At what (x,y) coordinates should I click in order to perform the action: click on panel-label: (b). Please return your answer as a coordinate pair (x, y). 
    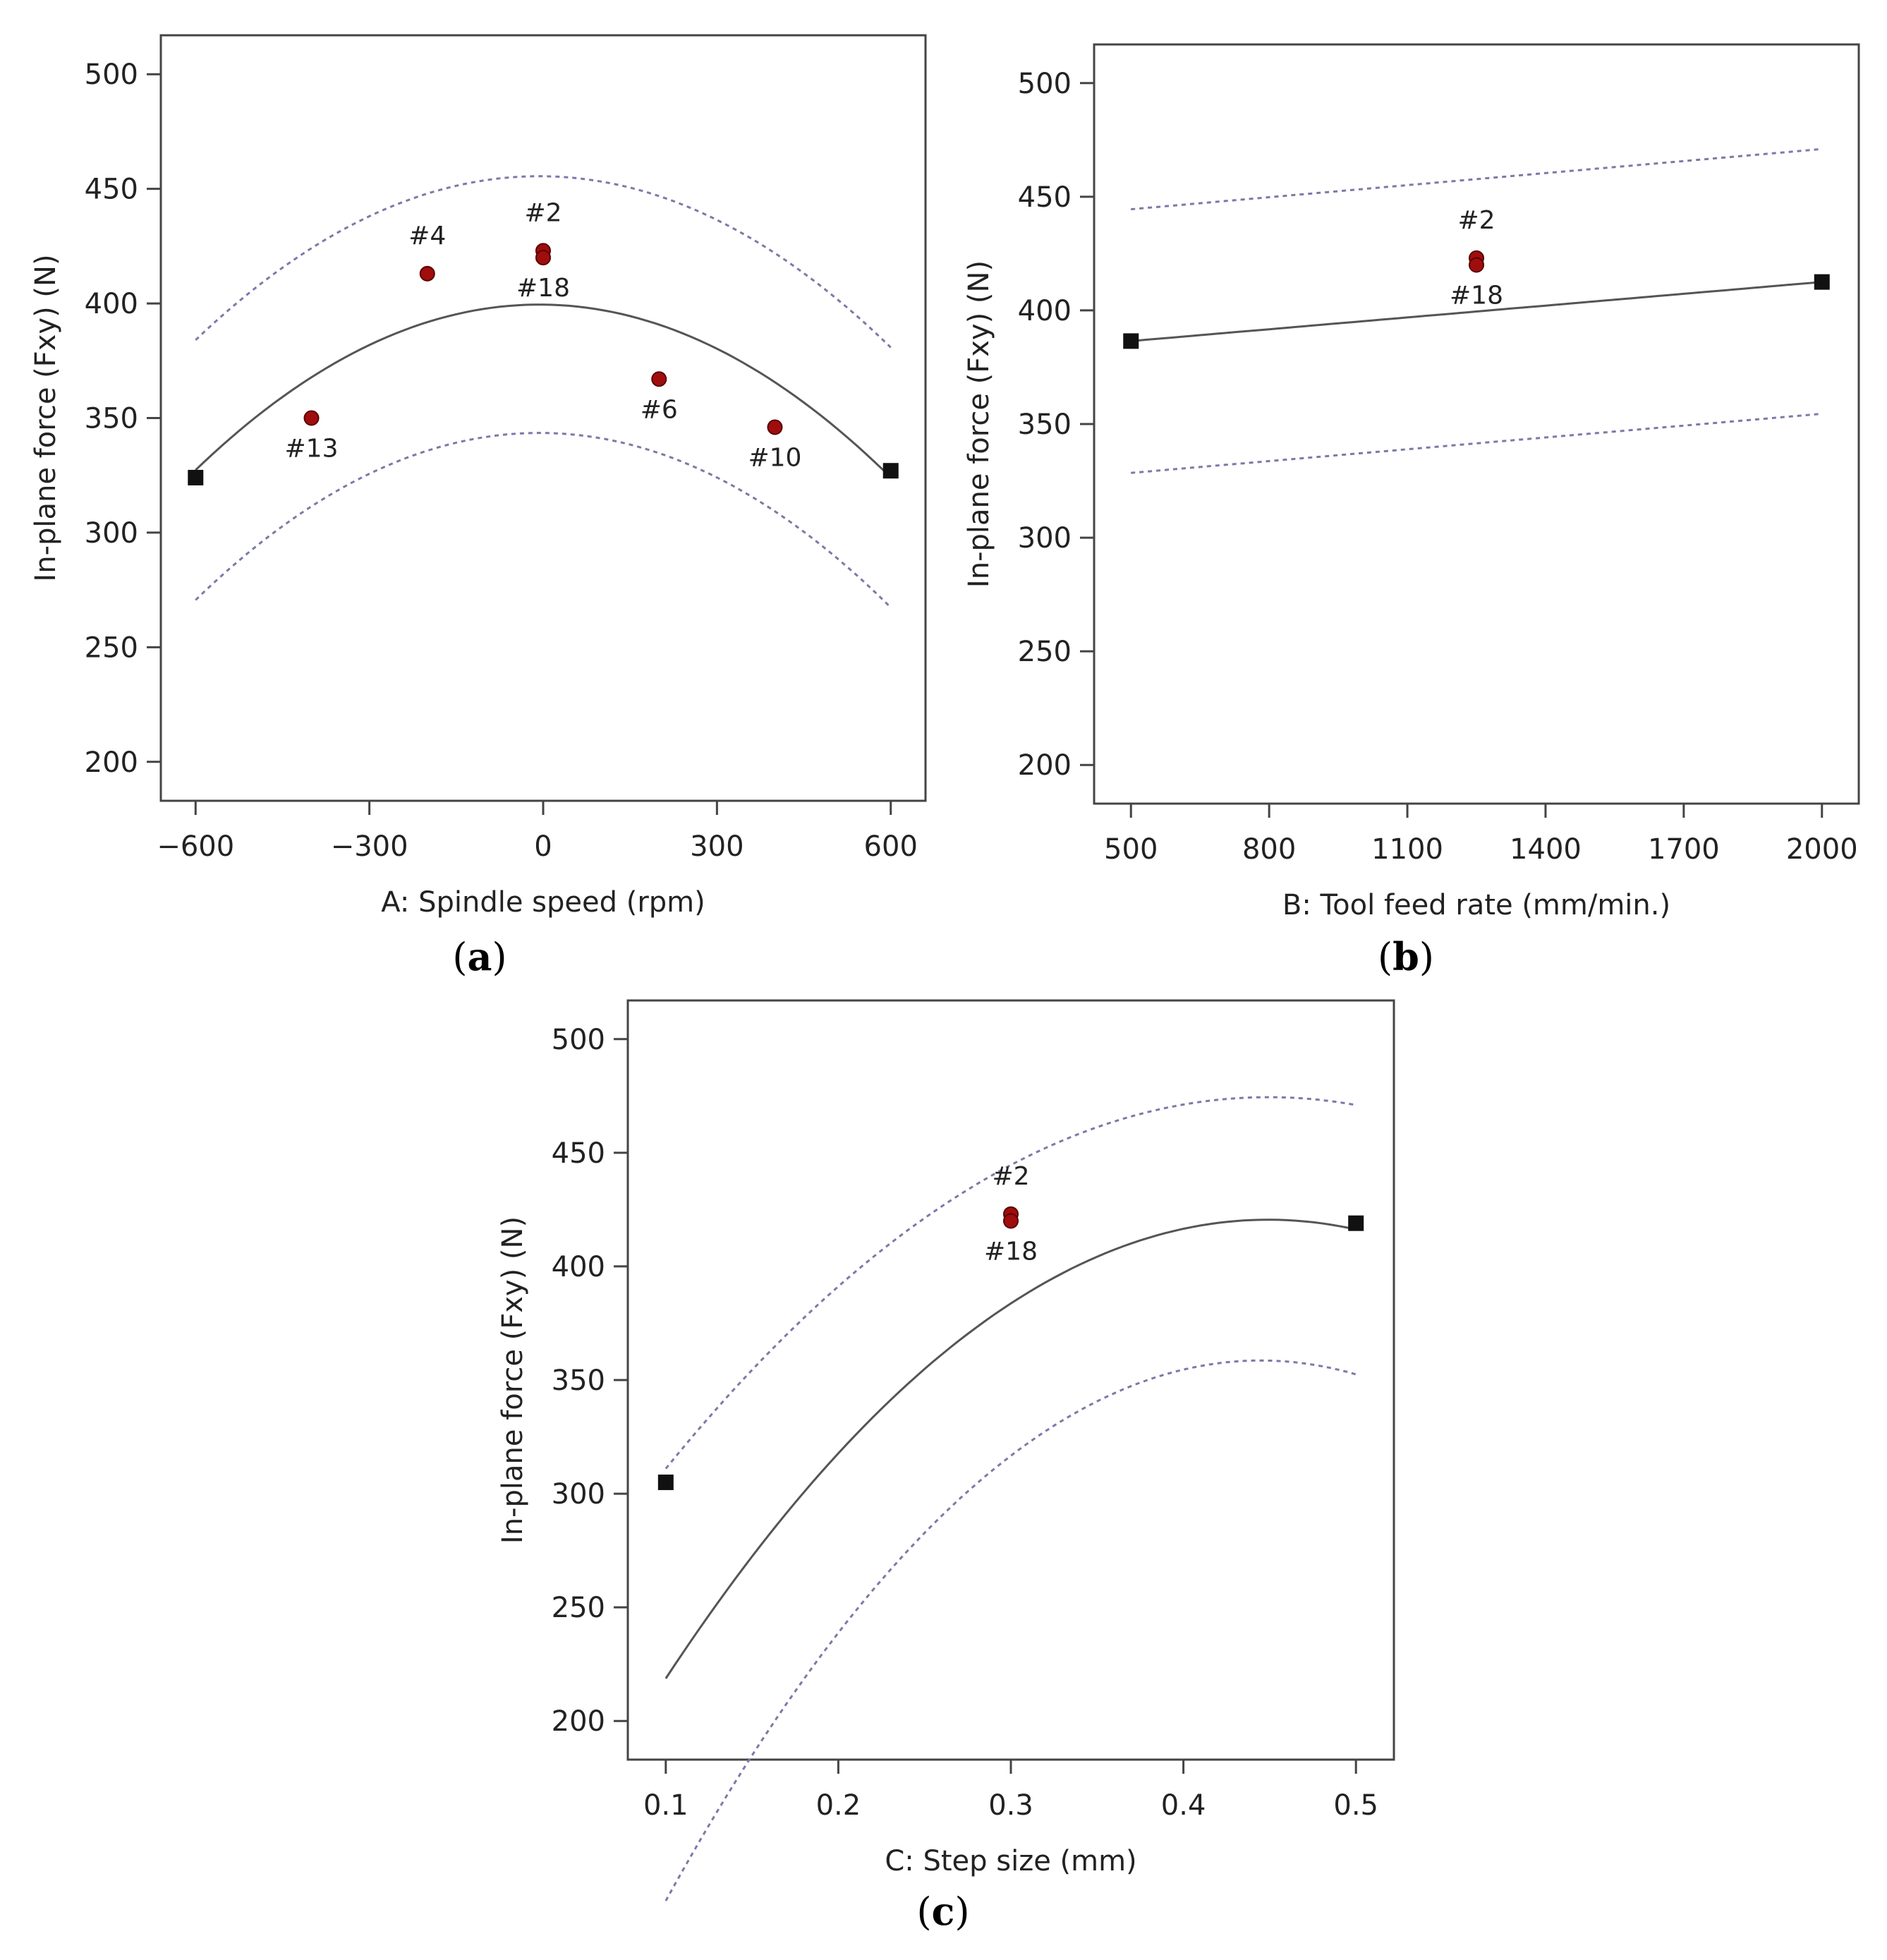
    Looking at the image, I should click on (1406, 956).